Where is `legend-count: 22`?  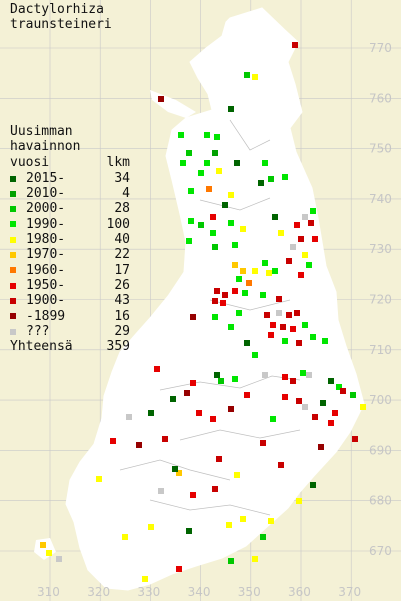 legend-count: 22 is located at coordinates (122, 255).